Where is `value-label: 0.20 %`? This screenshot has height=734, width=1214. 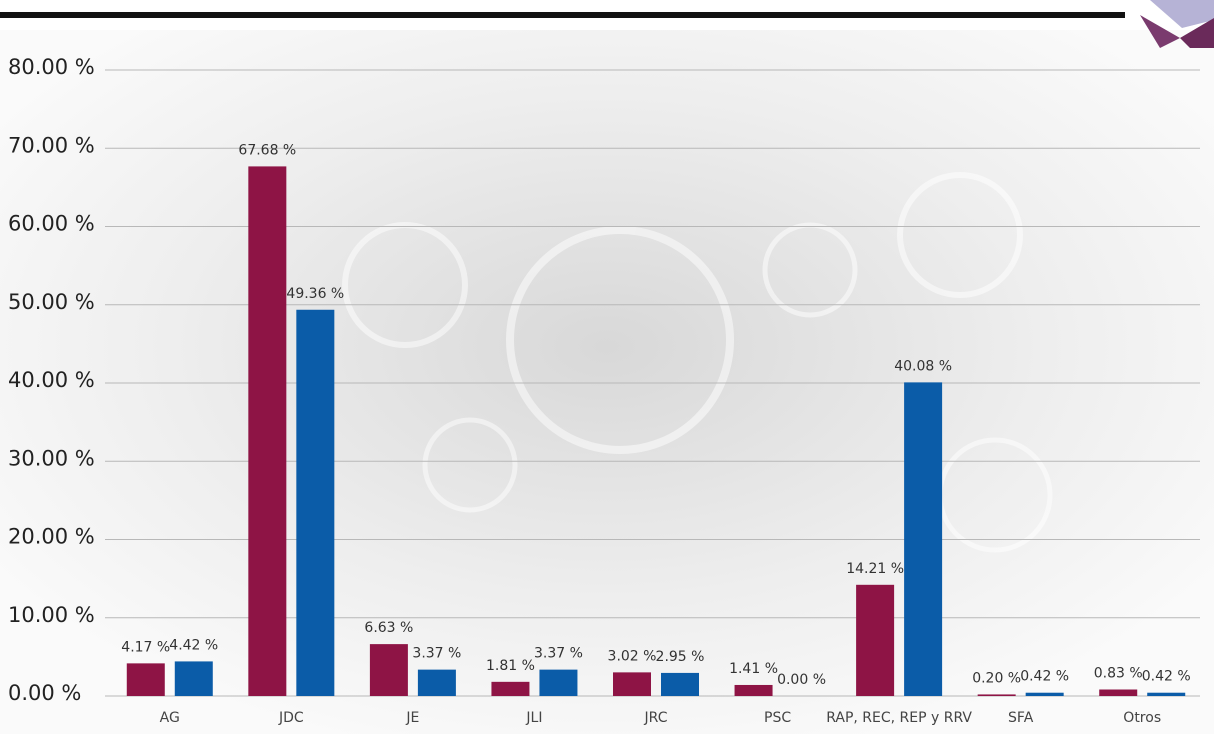
value-label: 0.20 % is located at coordinates (996, 678).